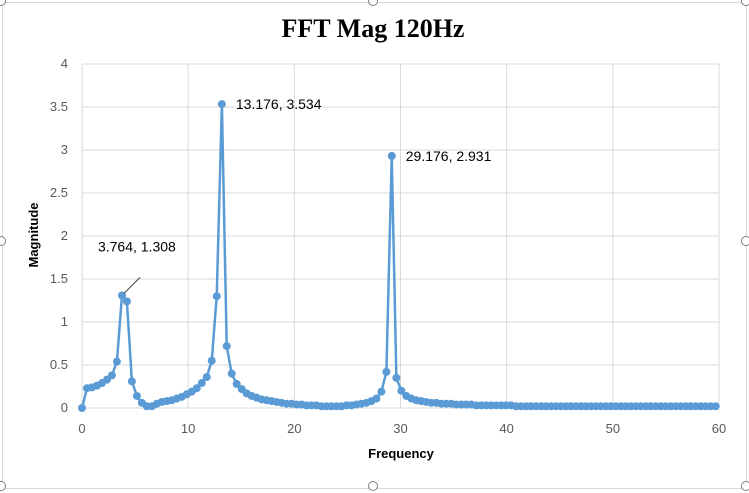  Describe the element at coordinates (745, 3) in the screenshot. I see `resize-handle-top-right` at that location.